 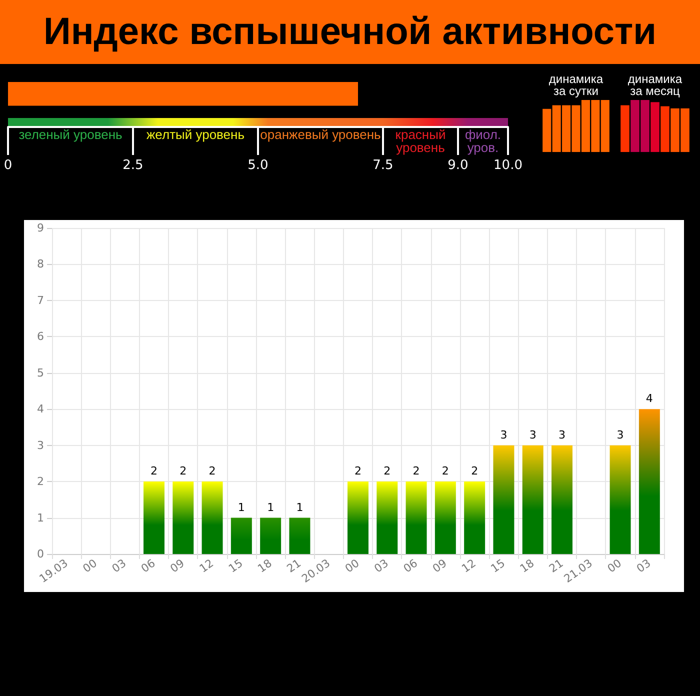 I want to click on y-tick-label: 3, so click(x=40, y=445).